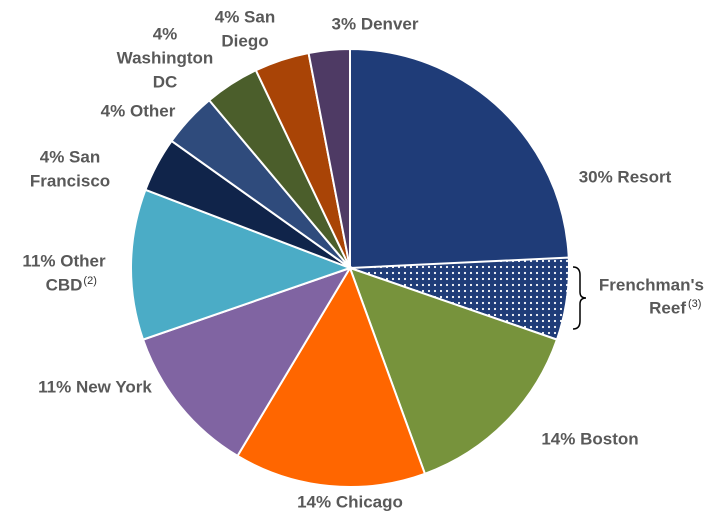 The image size is (726, 515). Describe the element at coordinates (694, 304) in the screenshot. I see `highlight-note: (3)` at that location.